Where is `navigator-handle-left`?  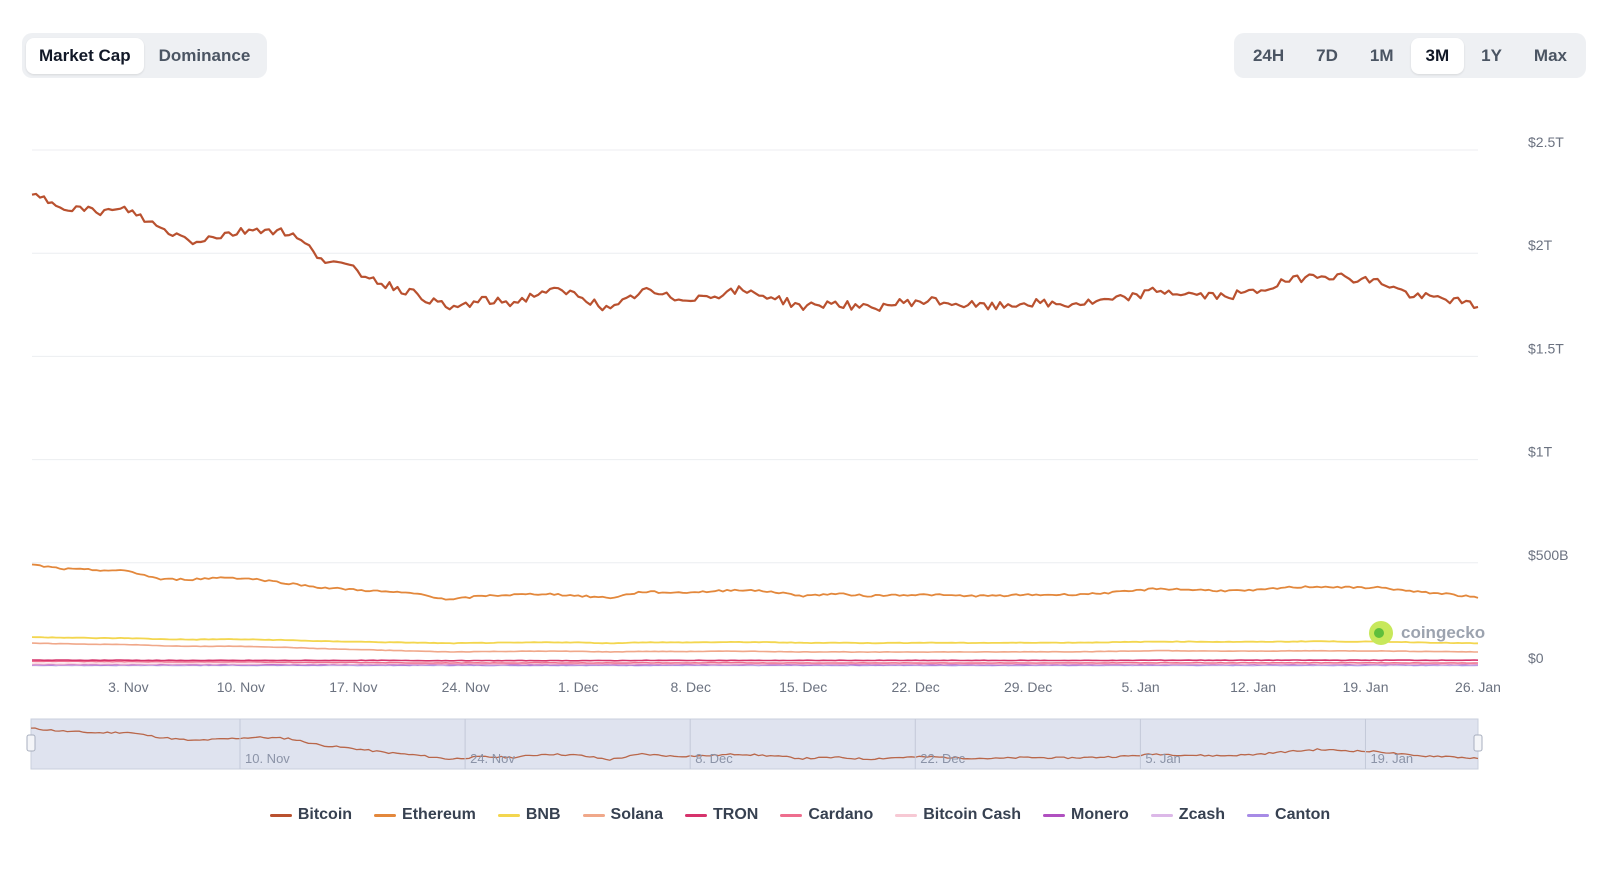 navigator-handle-left is located at coordinates (31, 743).